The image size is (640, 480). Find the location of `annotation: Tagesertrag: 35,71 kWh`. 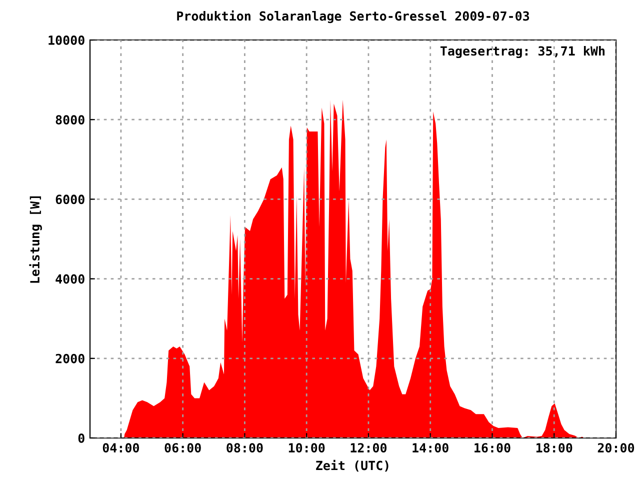

annotation: Tagesertrag: 35,71 kWh is located at coordinates (522, 52).